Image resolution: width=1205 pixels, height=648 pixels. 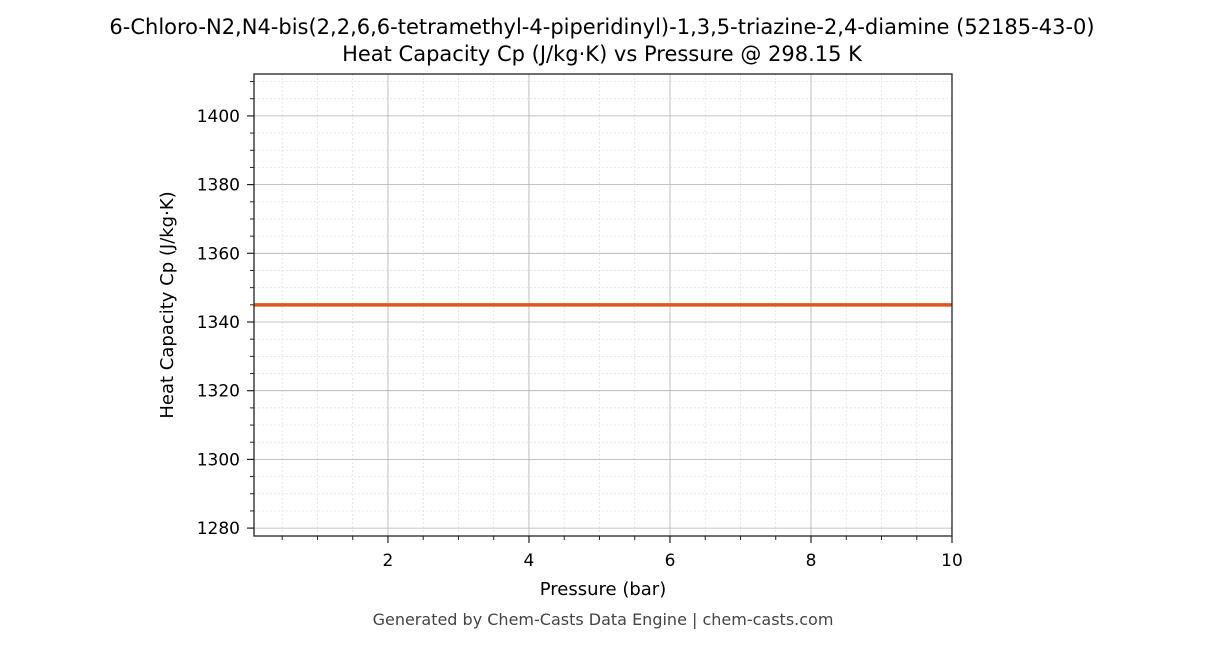 I want to click on x-tick-label: 8, so click(x=811, y=561).